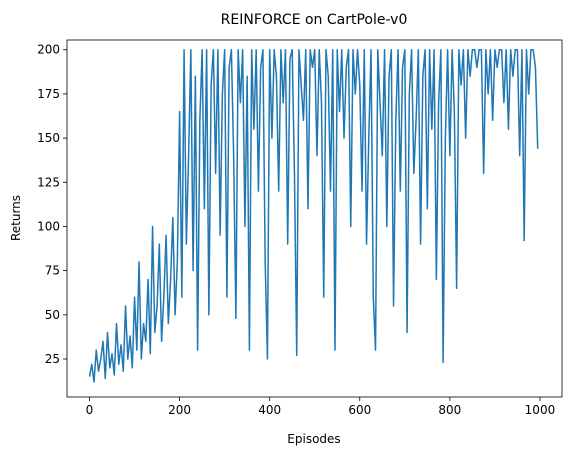 This screenshot has width=571, height=455. What do you see at coordinates (52, 359) in the screenshot?
I see `y-tick-label: 25` at bounding box center [52, 359].